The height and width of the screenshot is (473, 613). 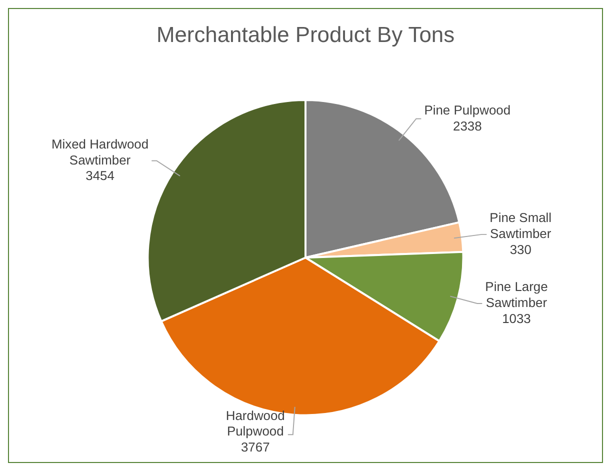 I want to click on data-label: 3454, so click(x=100, y=176).